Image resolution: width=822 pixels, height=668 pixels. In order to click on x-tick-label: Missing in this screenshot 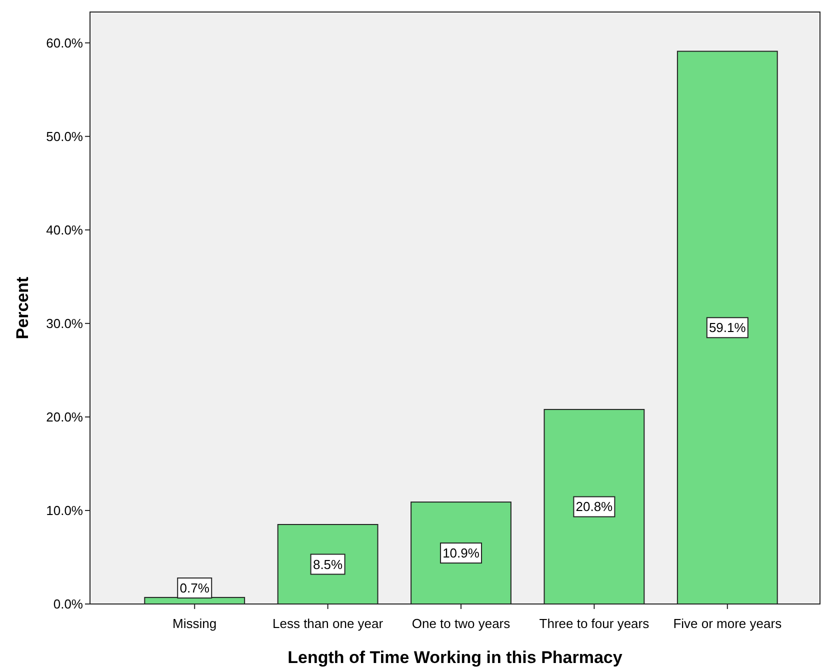, I will do `click(194, 623)`.